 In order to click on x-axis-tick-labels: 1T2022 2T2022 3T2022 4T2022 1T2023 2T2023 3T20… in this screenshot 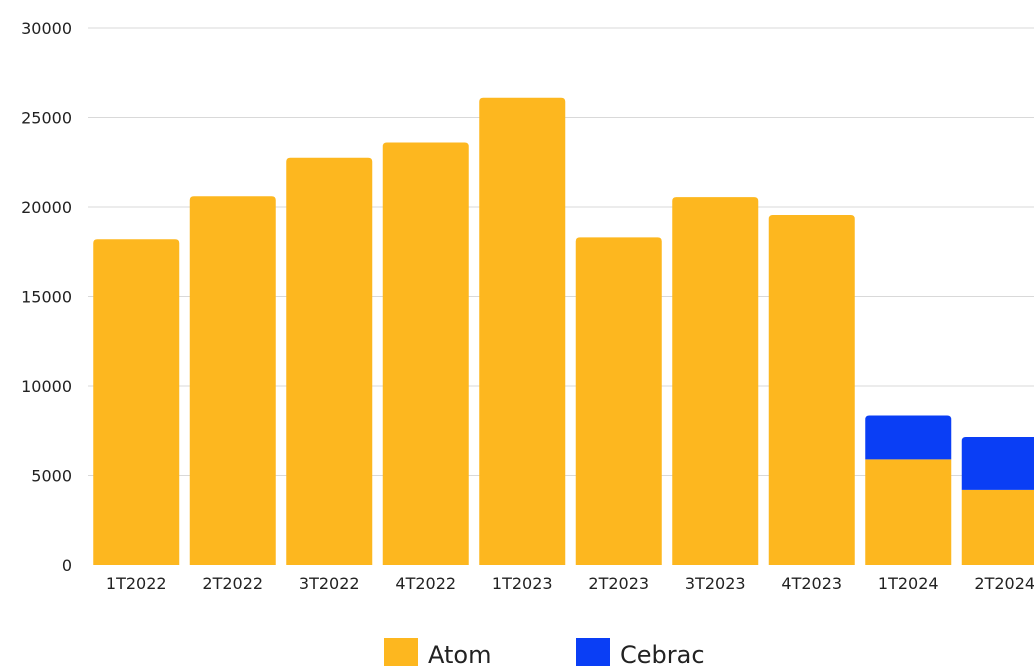, I will do `click(570, 583)`.